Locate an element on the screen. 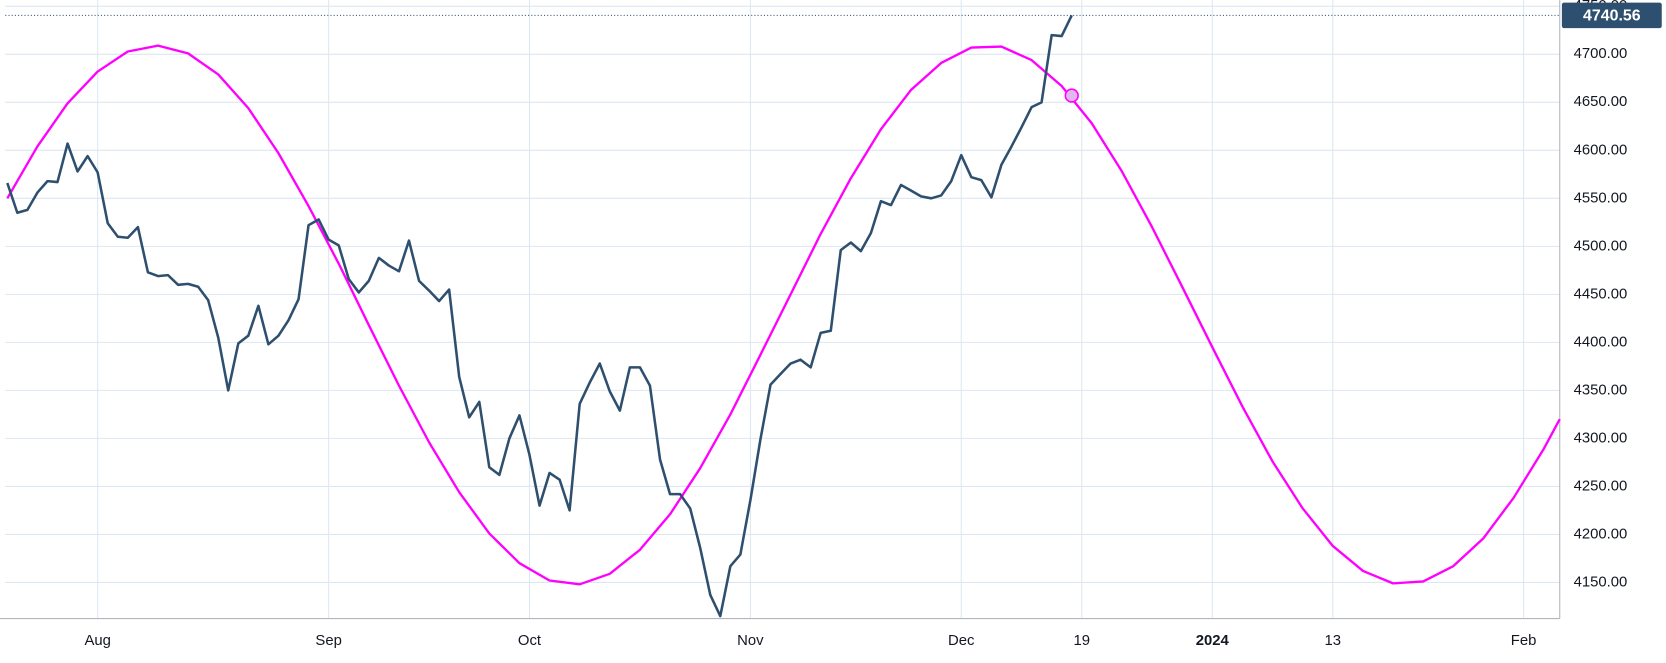 The width and height of the screenshot is (1666, 663). y-tick-label: 4300.00 is located at coordinates (1601, 438).